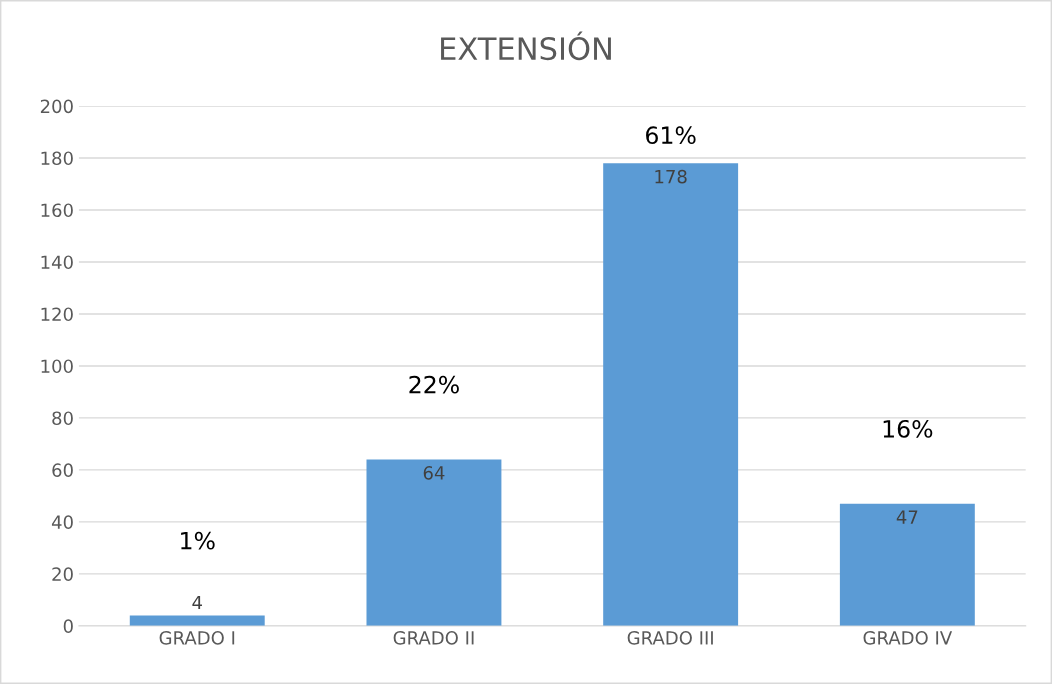 Image resolution: width=1052 pixels, height=684 pixels. I want to click on y-tick-label: 200, so click(56, 106).